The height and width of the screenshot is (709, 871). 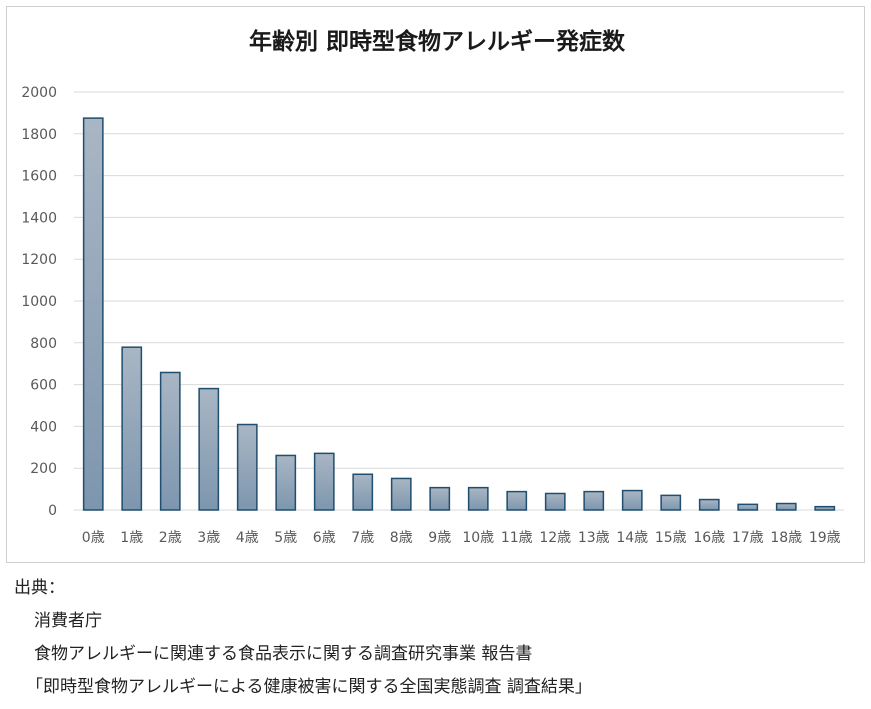 What do you see at coordinates (401, 494) in the screenshot?
I see `bar-8歳` at bounding box center [401, 494].